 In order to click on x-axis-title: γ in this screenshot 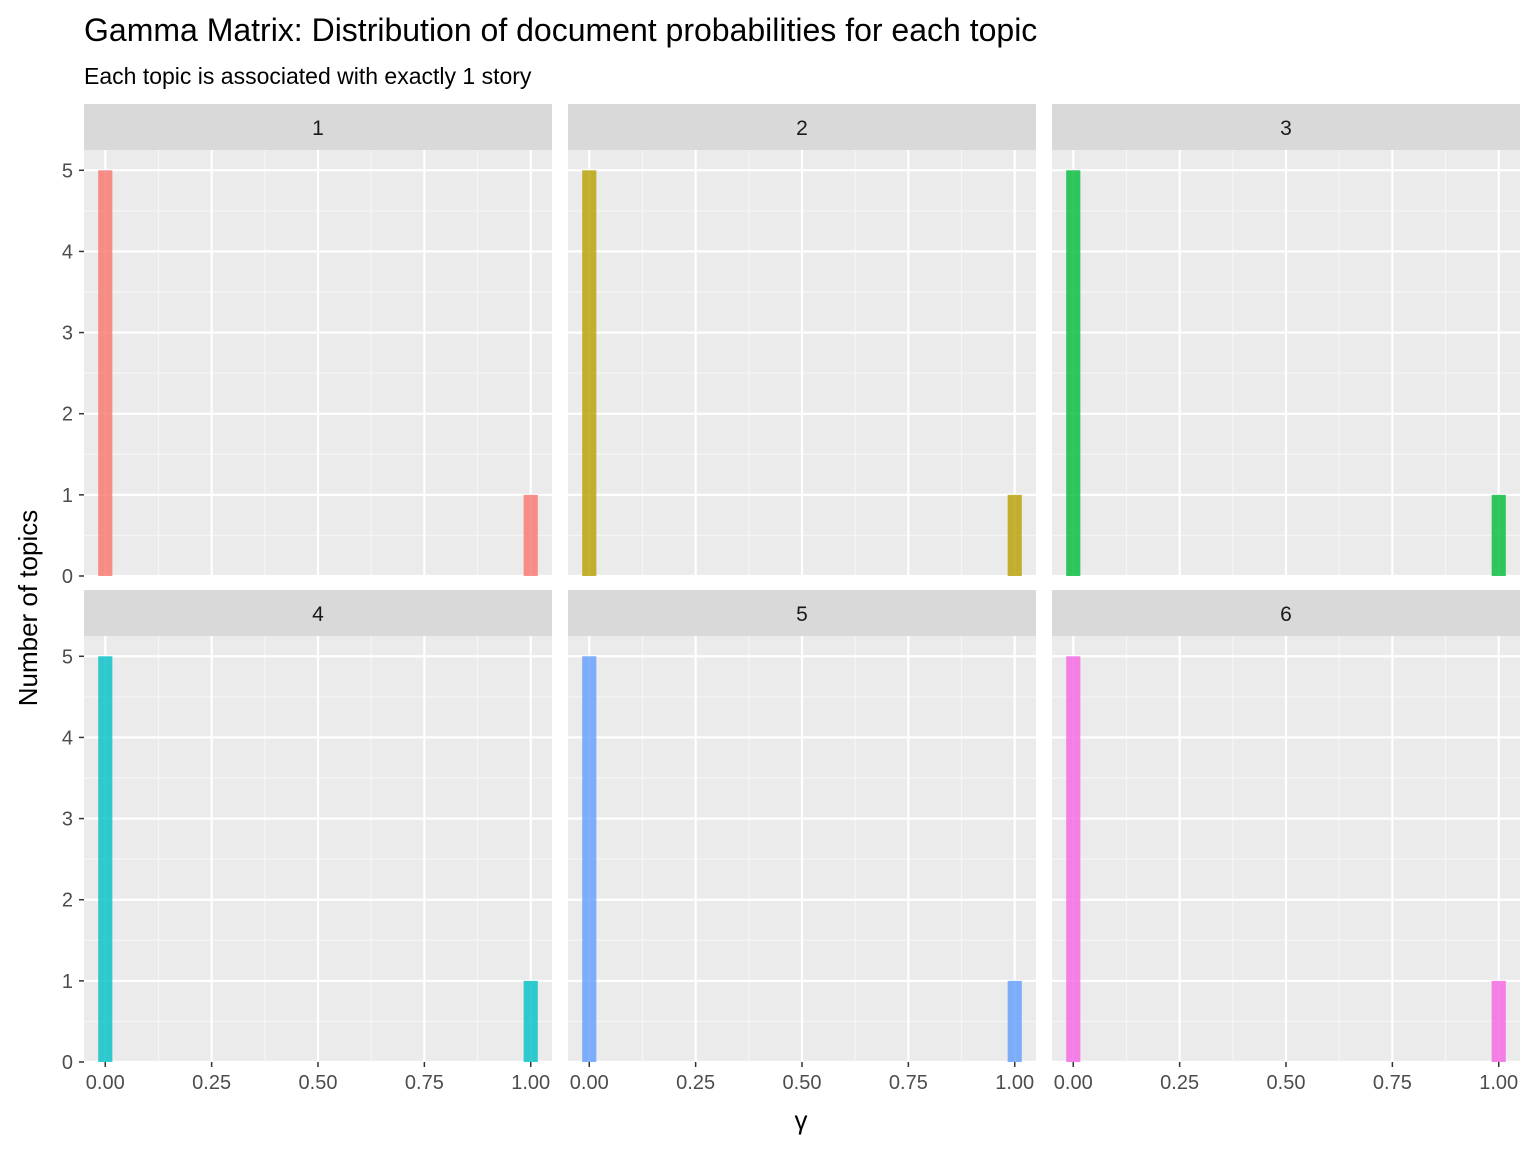, I will do `click(801, 1120)`.